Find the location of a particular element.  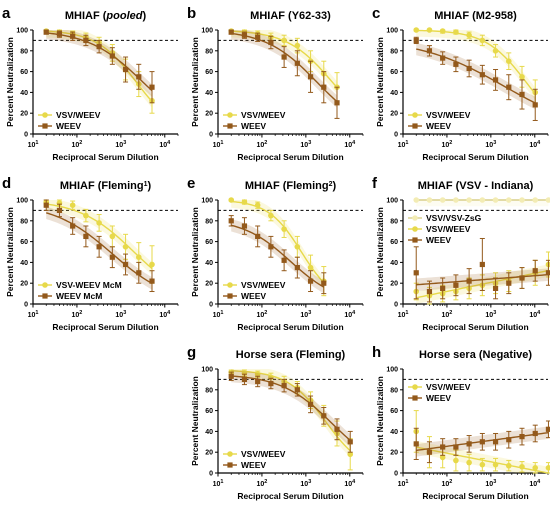

chart-title: MHIAF (pooled) is located at coordinates (106, 16).